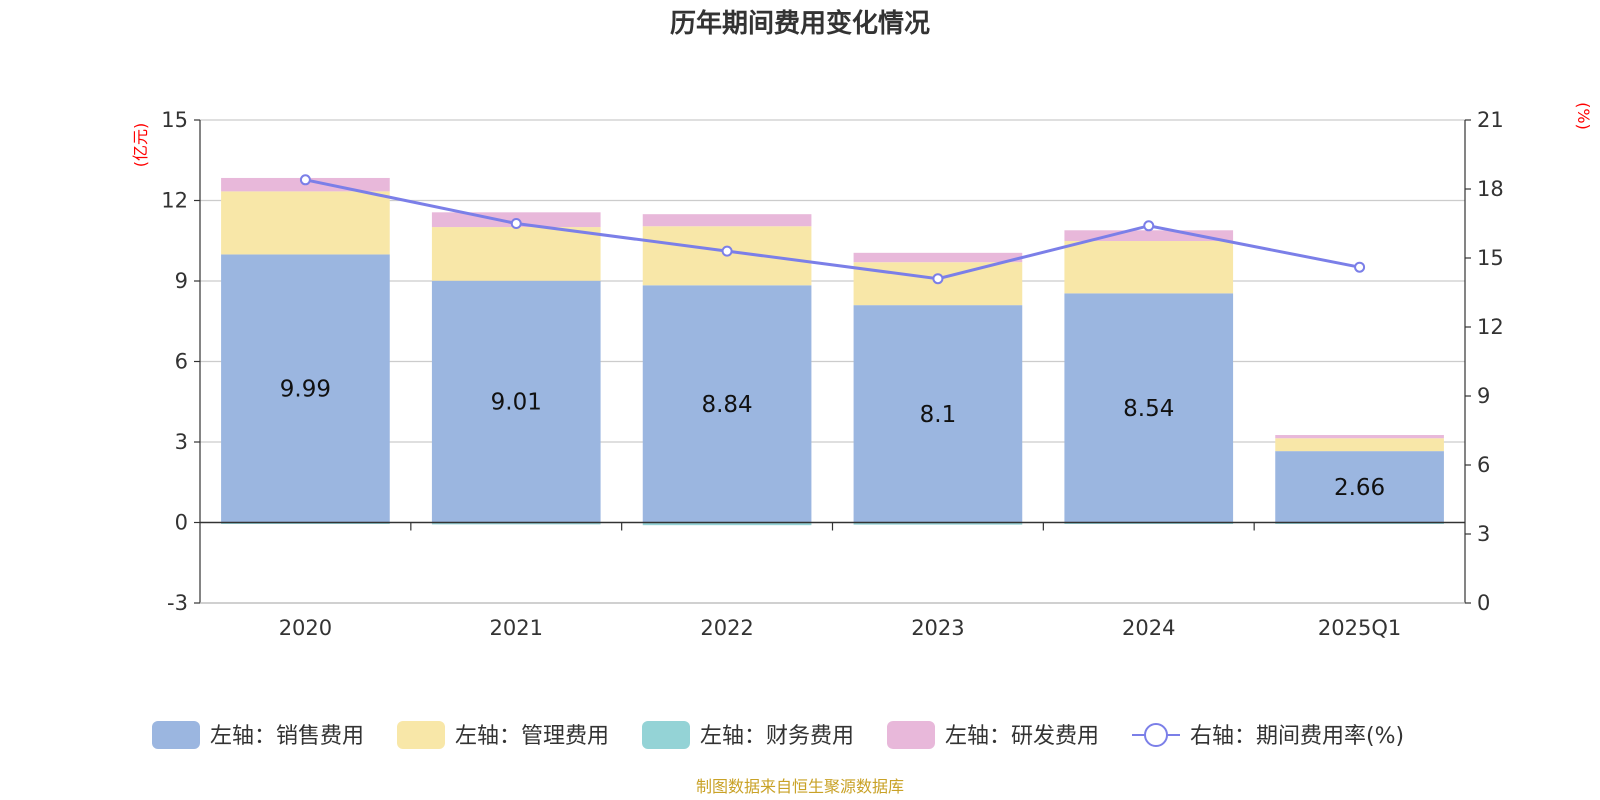 This screenshot has height=800, width=1600. I want to click on right-tick-label: 9, so click(1483, 396).